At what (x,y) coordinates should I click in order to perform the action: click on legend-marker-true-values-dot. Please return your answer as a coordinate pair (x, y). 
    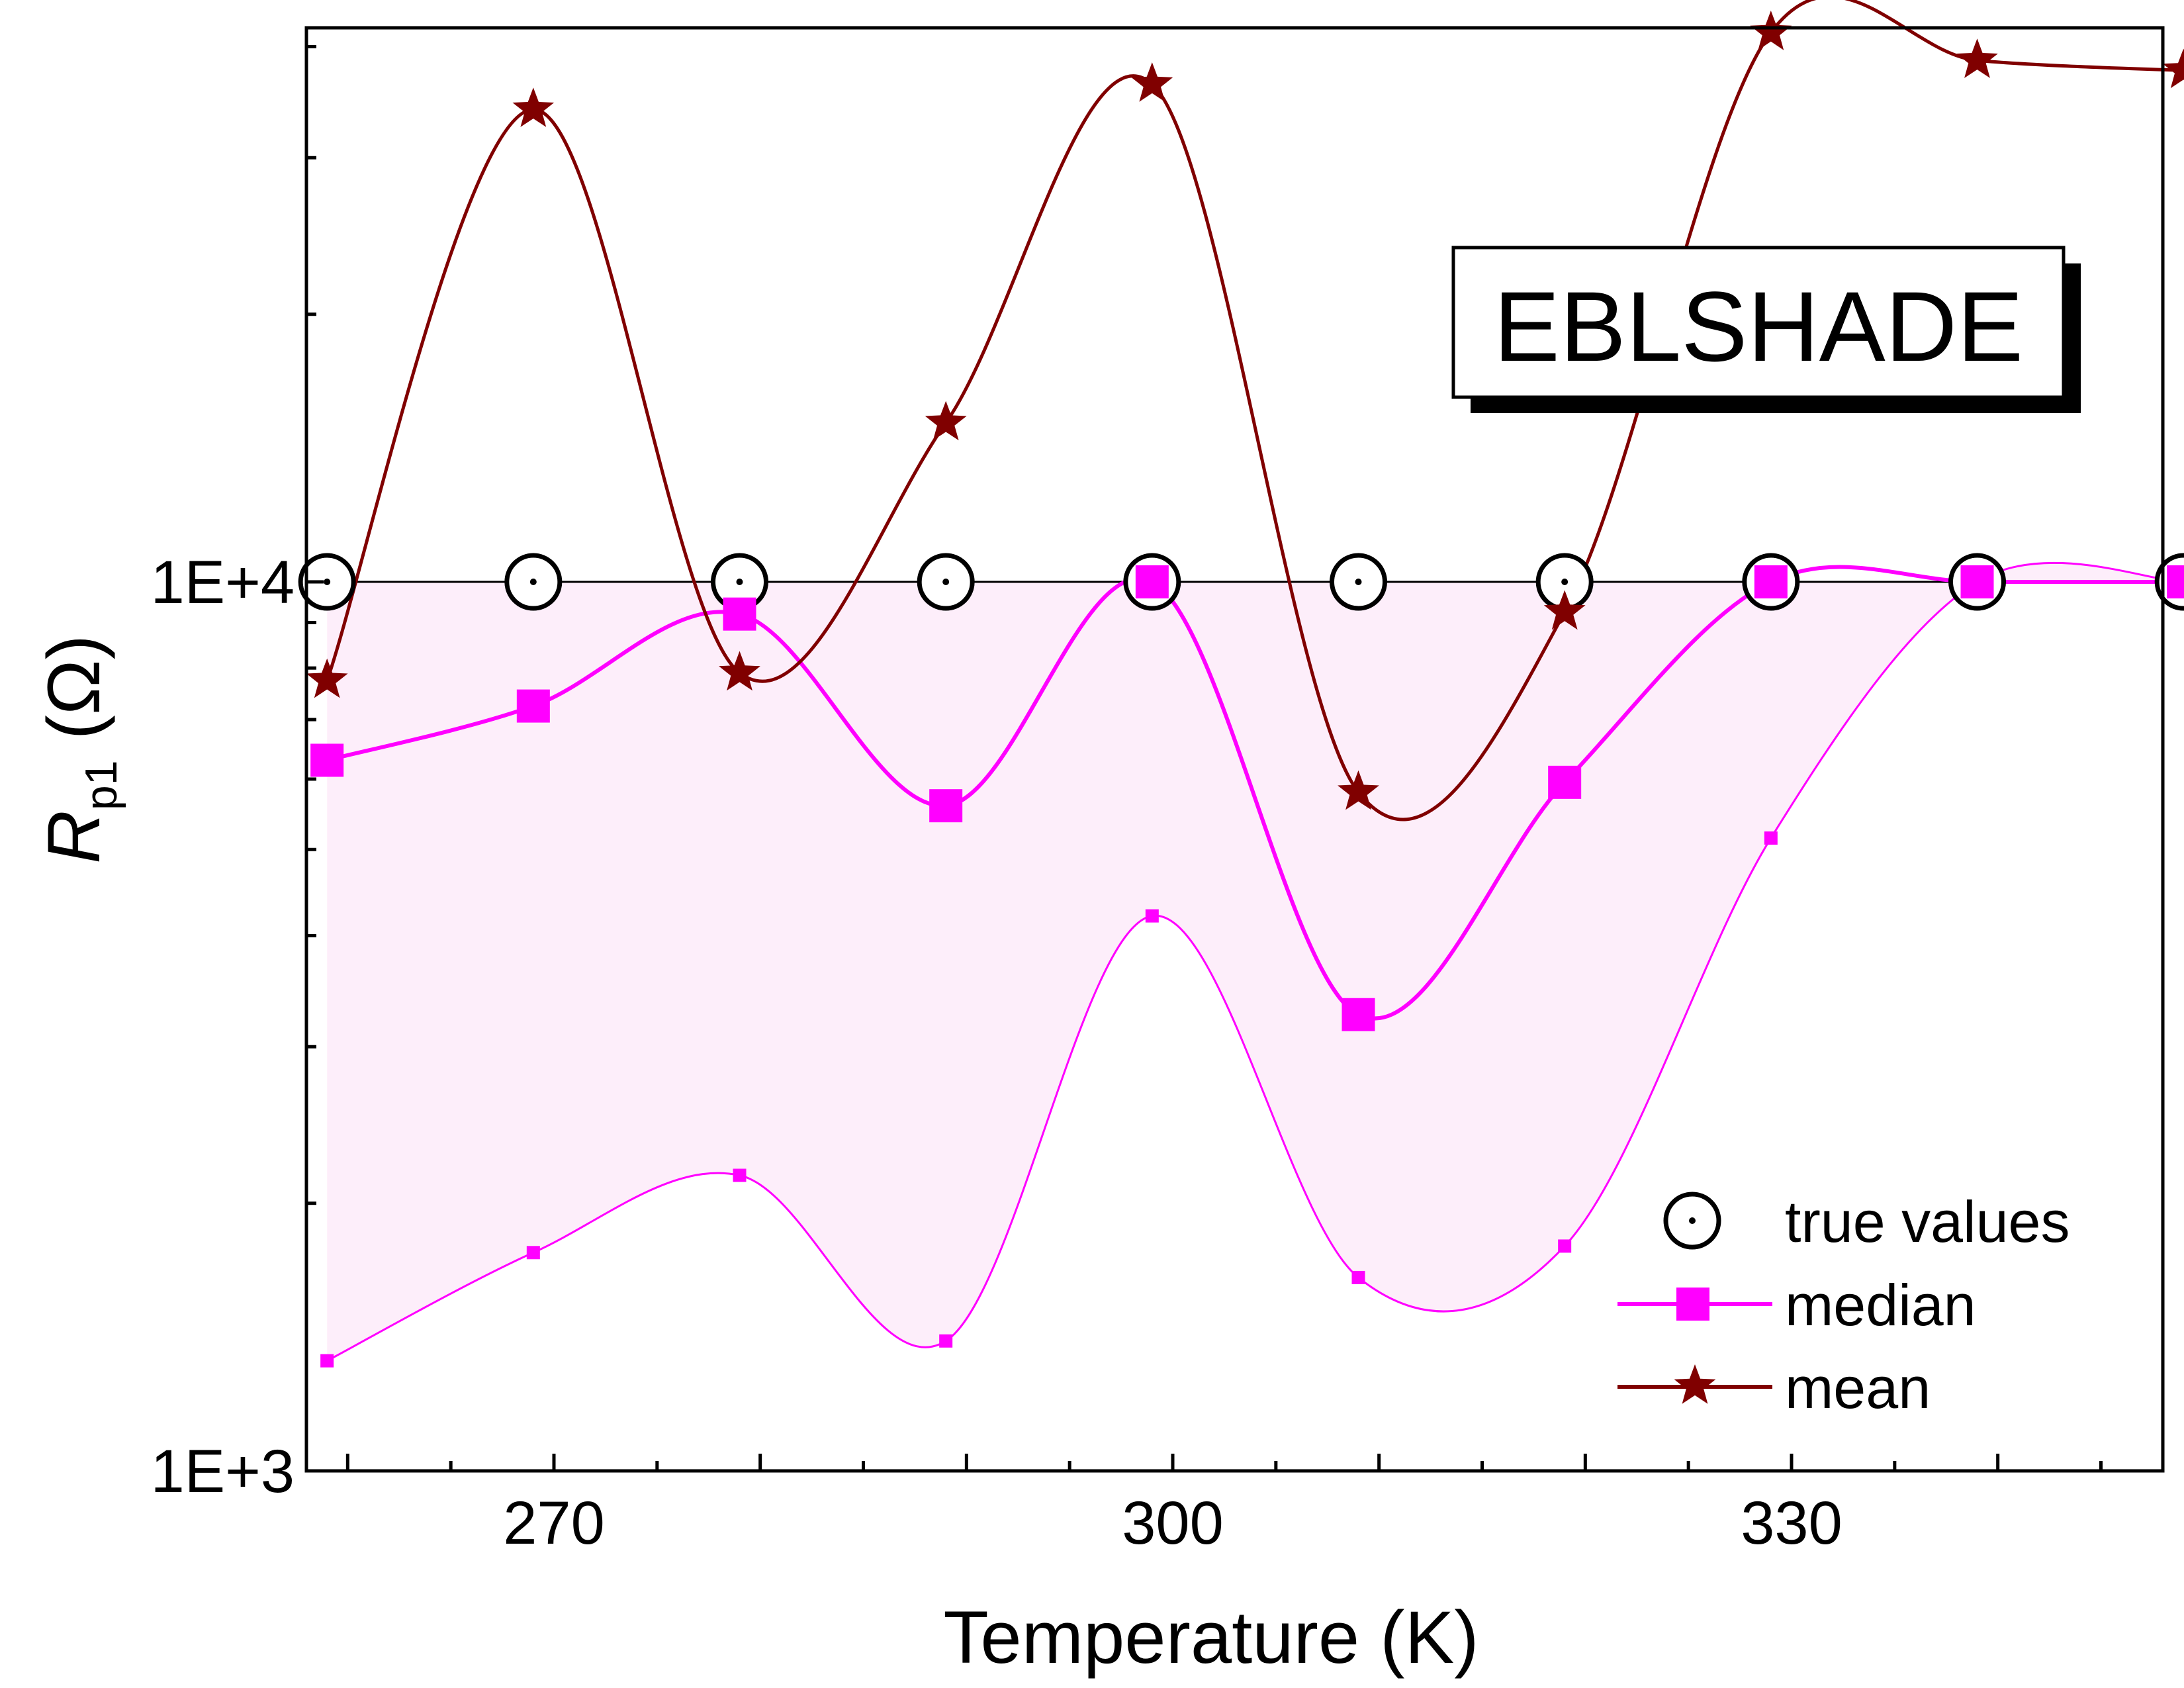
    Looking at the image, I should click on (1692, 1220).